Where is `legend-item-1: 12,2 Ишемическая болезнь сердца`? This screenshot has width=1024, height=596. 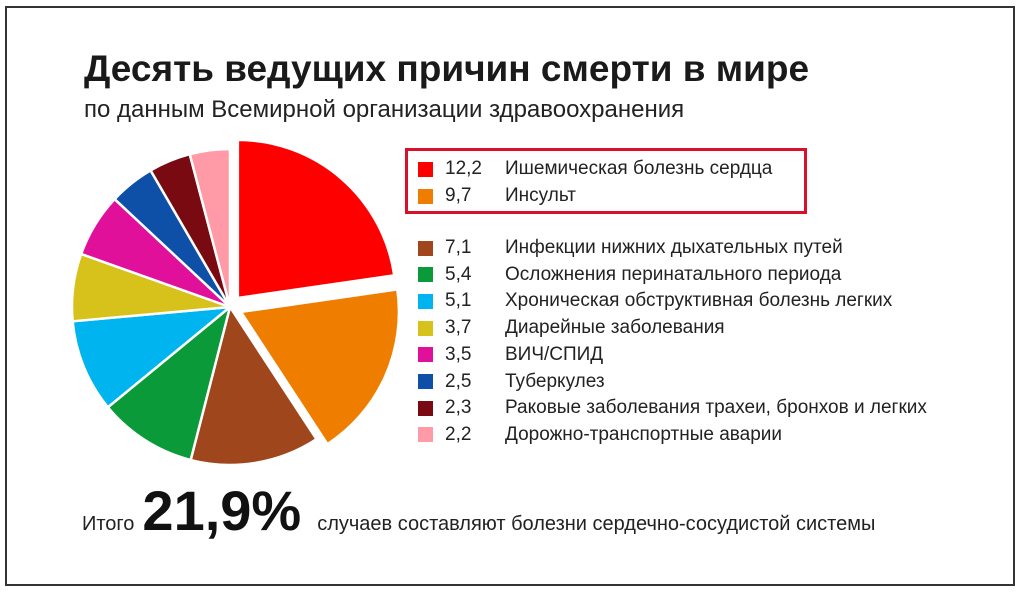
legend-item-1: 12,2 Ишемическая болезнь сердца is located at coordinates (595, 169).